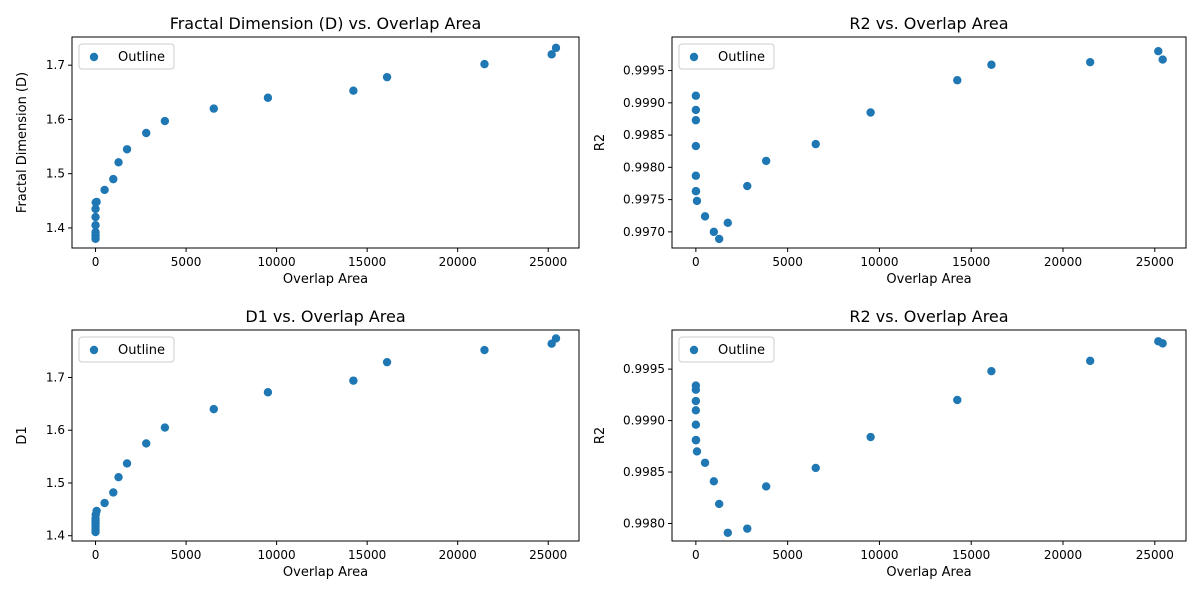  I want to click on y-tick-label: 0.9970, so click(644, 232).